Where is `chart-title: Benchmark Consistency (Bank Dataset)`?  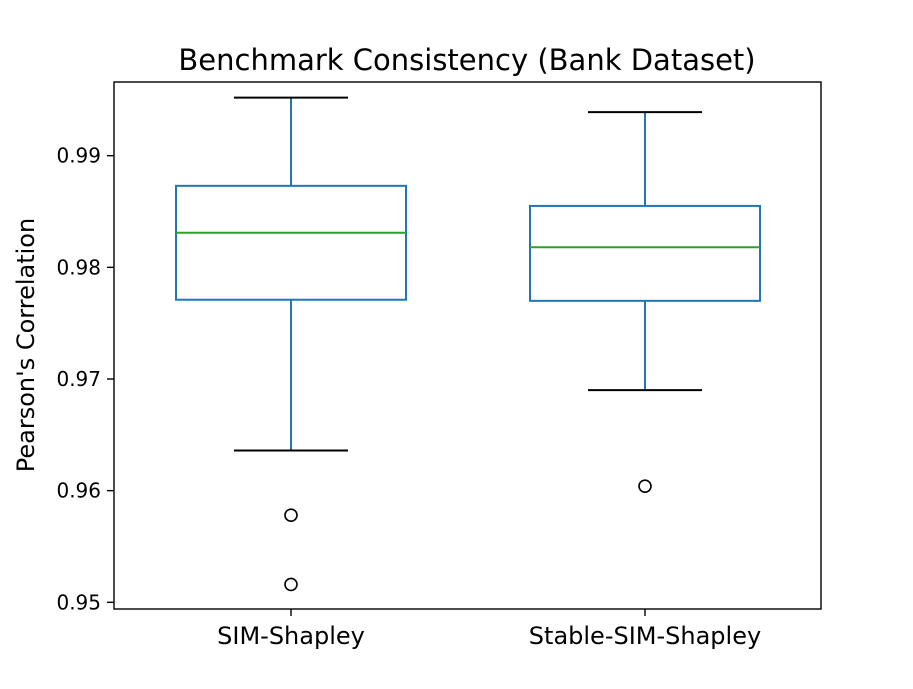
chart-title: Benchmark Consistency (Bank Dataset) is located at coordinates (466, 60).